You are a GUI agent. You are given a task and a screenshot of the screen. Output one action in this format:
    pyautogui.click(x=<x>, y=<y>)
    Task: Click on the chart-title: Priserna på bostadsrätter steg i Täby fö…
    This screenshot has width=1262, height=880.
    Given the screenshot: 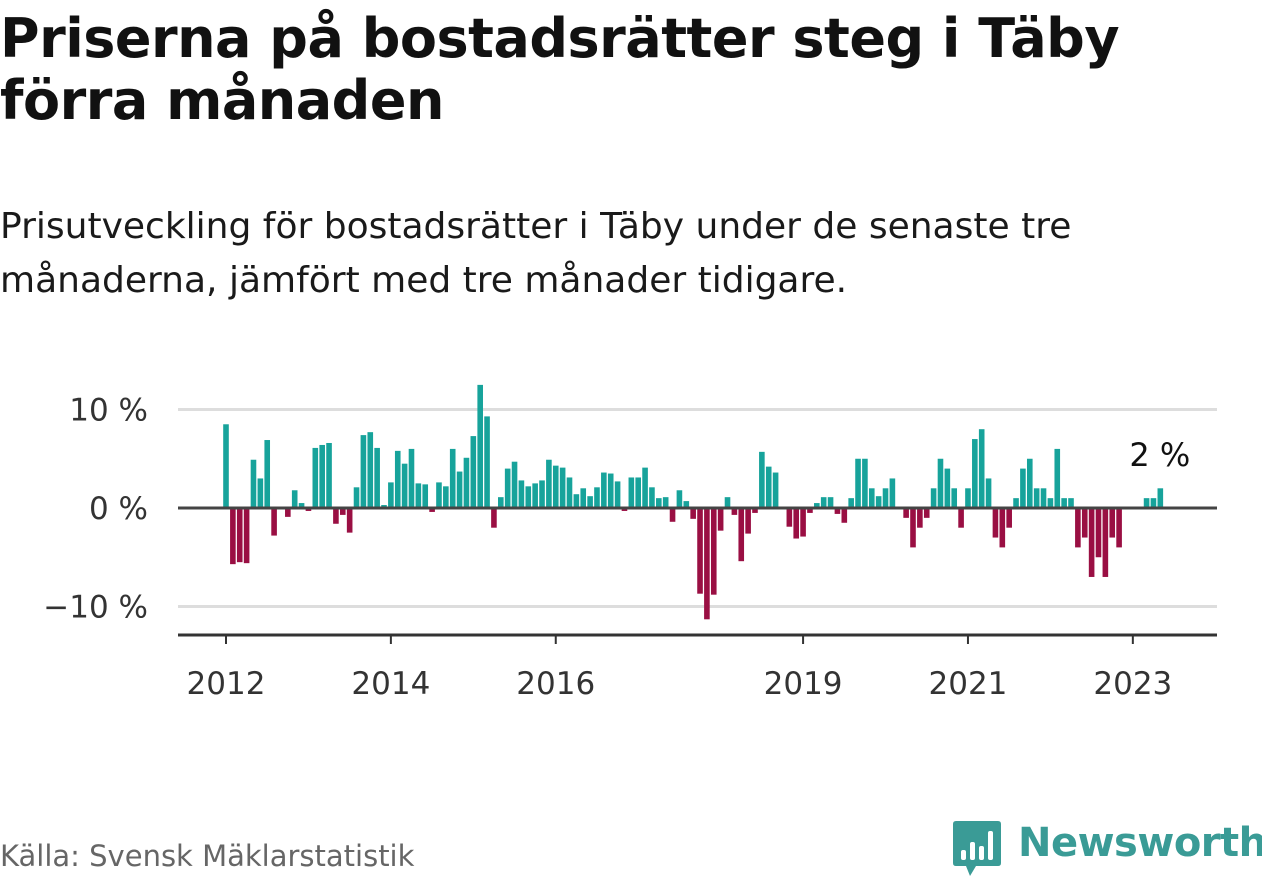 What is the action you would take?
    pyautogui.click(x=560, y=69)
    